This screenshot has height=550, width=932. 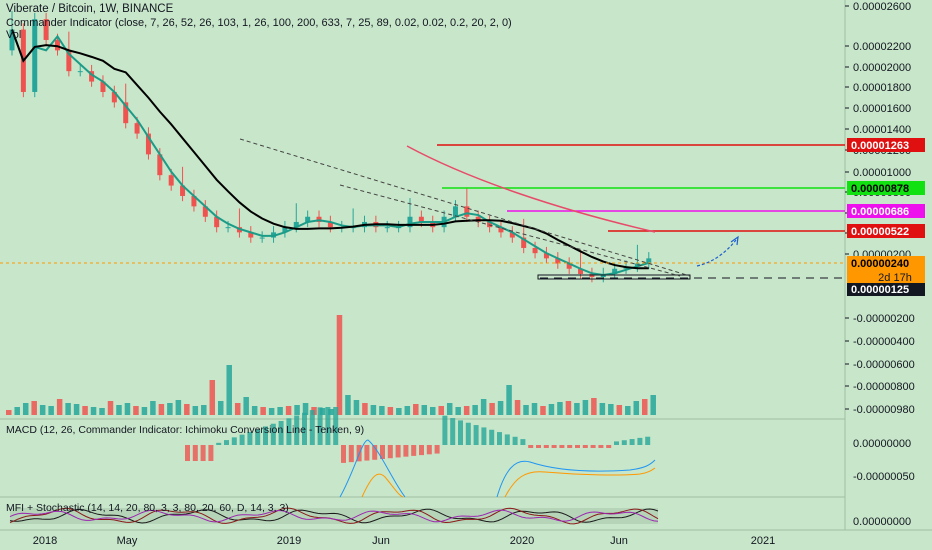 I want to click on price-tick-label: -0.00000200, so click(x=884, y=319).